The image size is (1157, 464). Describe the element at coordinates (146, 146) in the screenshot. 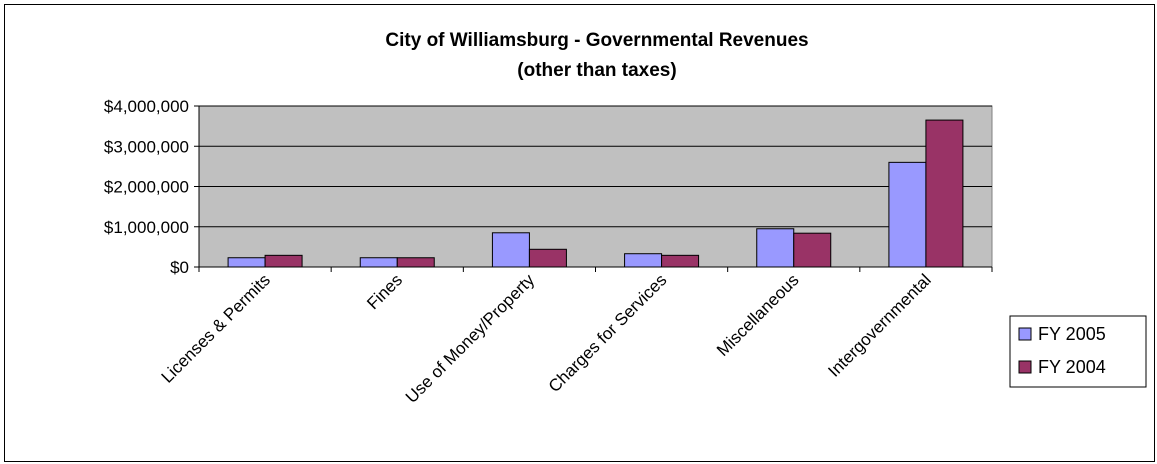

I see `y-tick-label: $3,000,000` at that location.